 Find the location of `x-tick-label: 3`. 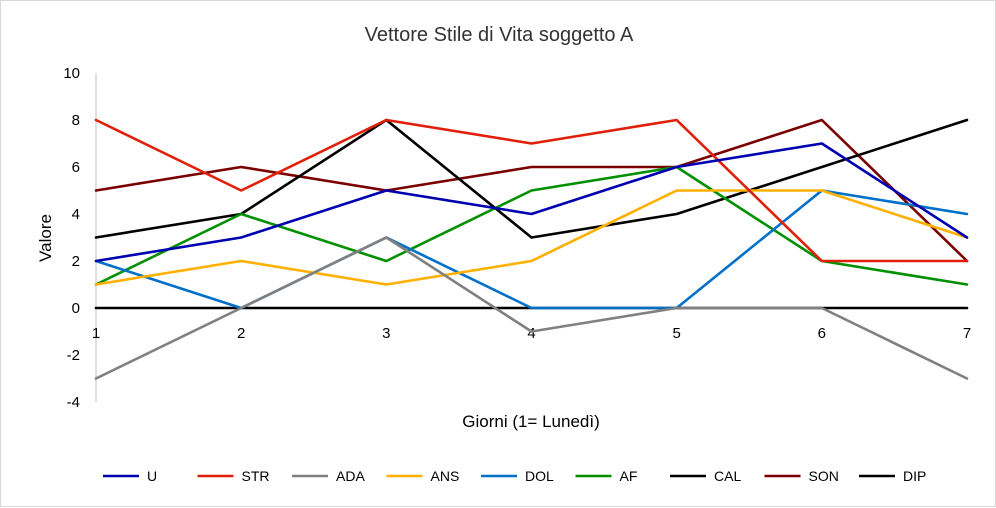

x-tick-label: 3 is located at coordinates (386, 333).